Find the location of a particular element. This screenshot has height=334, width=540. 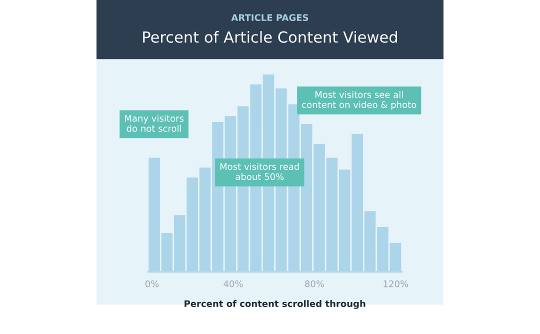

x-axis-title: Percent of content scrolled through is located at coordinates (275, 304).